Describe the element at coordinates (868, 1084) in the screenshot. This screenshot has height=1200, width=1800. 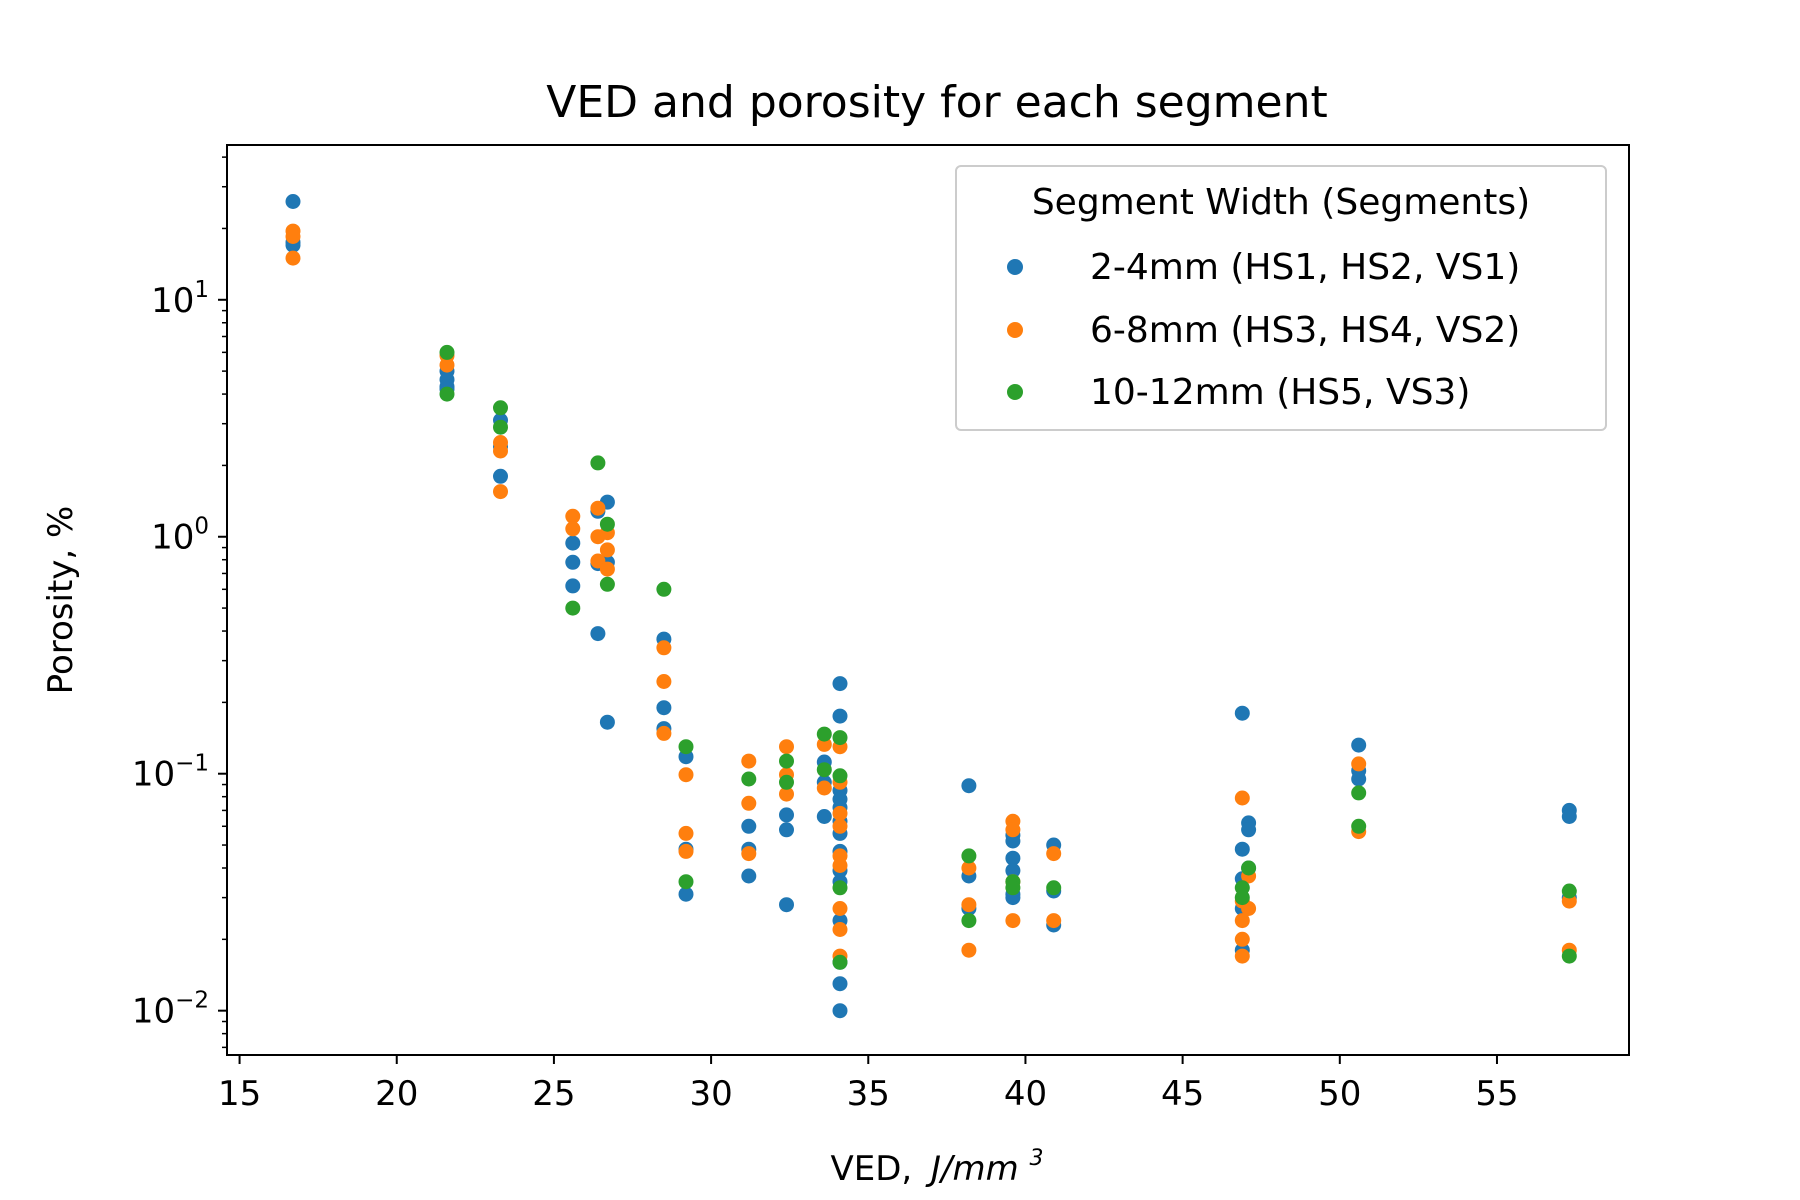
I see `x-axis-ticks: 15 20 25 30 35 40 45 50 55` at that location.